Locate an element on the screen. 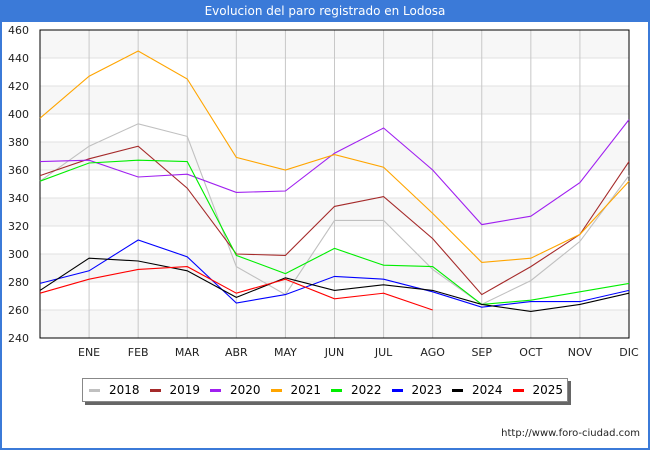 The image size is (650, 450). series-line-2024 is located at coordinates (334, 284).